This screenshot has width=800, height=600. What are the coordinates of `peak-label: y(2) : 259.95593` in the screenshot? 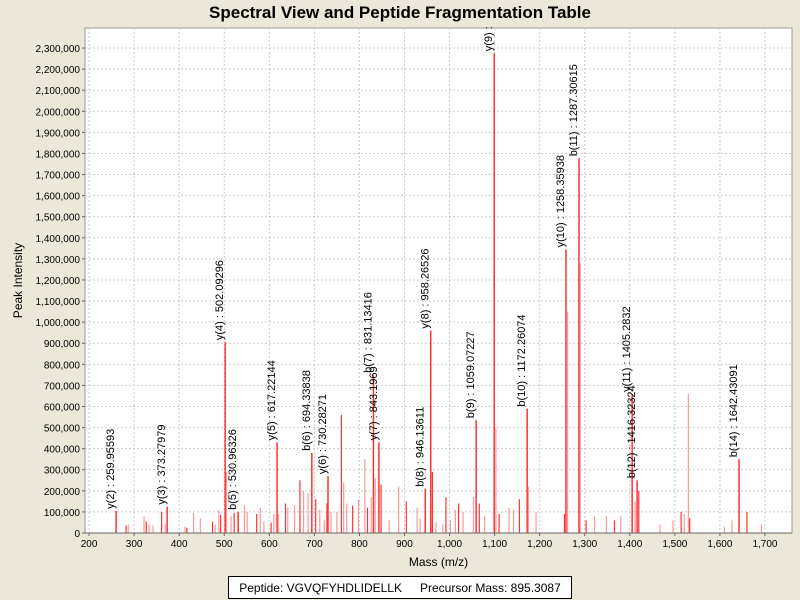 It's located at (111, 469).